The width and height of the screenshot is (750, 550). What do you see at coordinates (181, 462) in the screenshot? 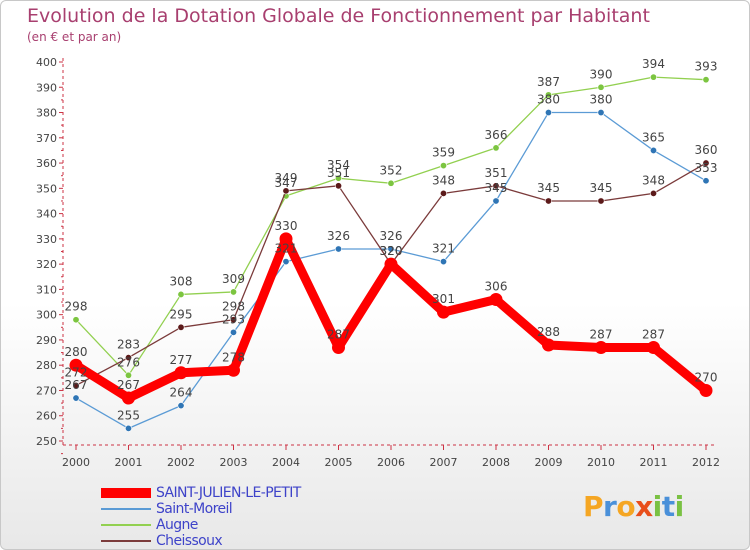
I see `x-tick-label: 2002` at bounding box center [181, 462].